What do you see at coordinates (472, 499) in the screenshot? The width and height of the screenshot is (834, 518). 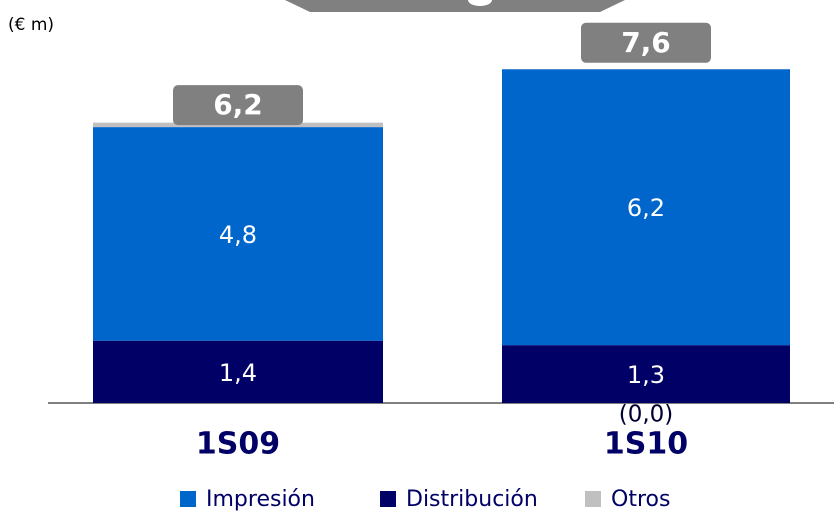 I see `legend-label: Distribución` at bounding box center [472, 499].